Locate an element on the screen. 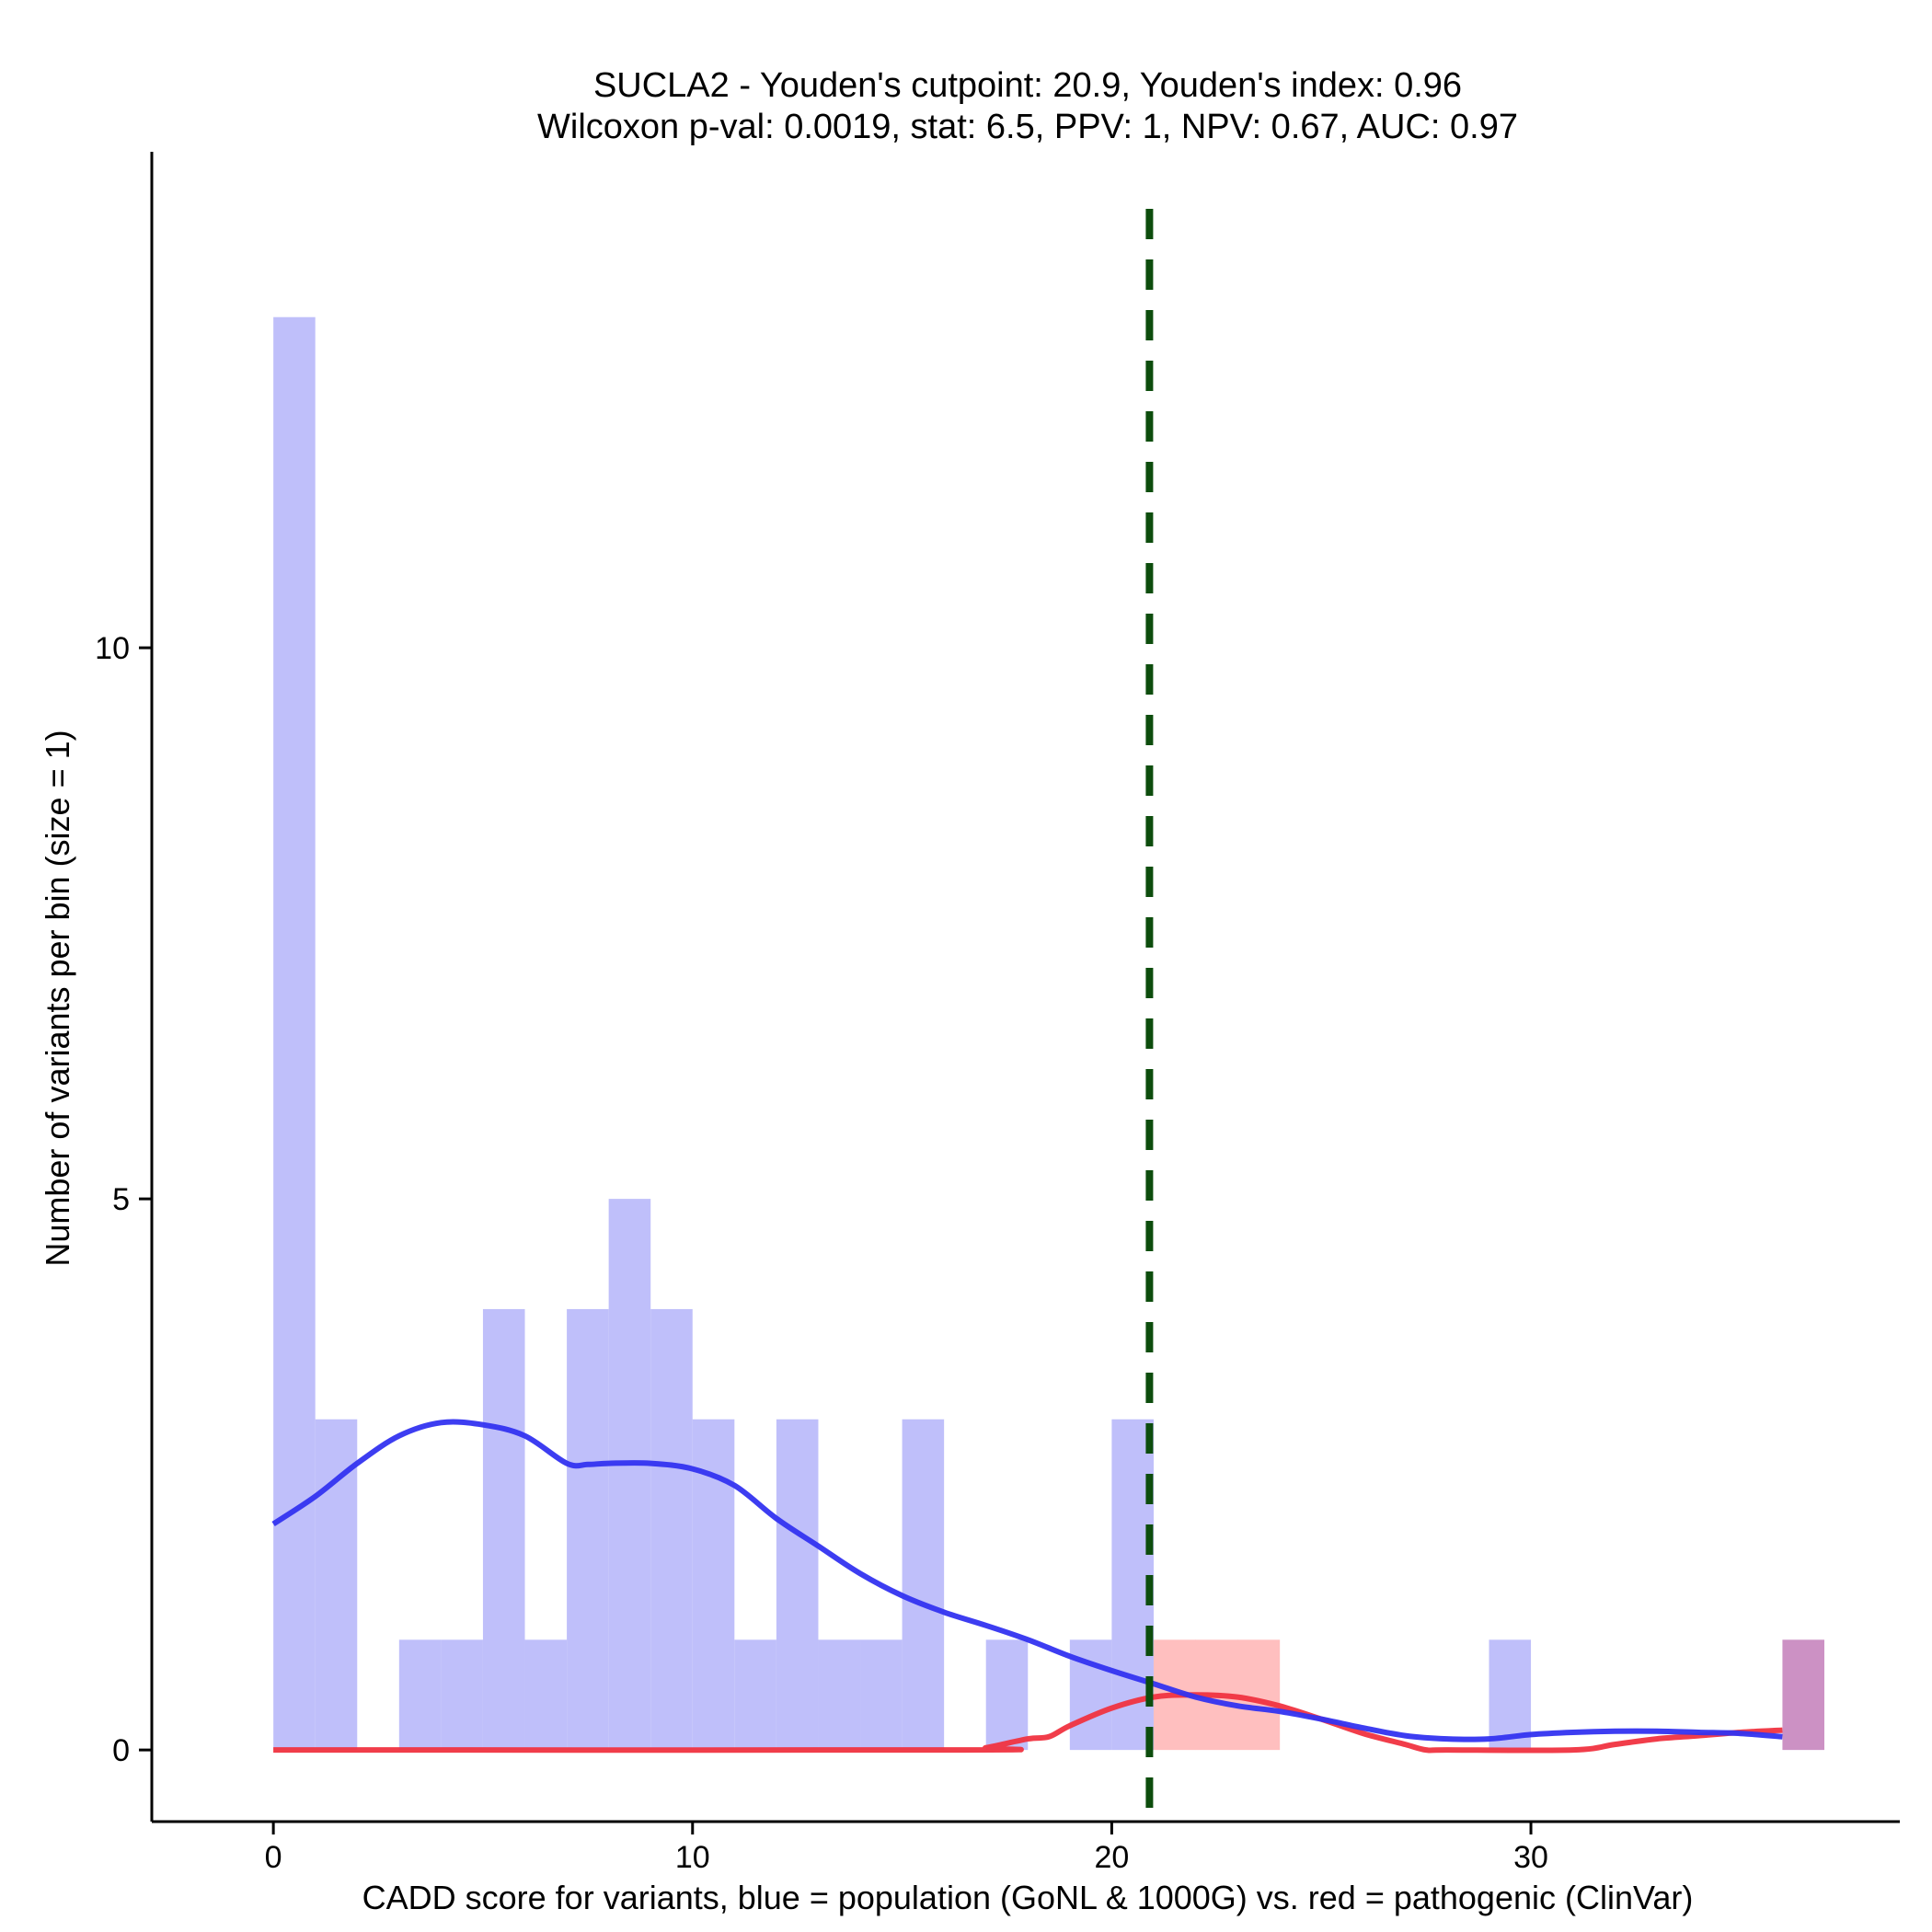 This screenshot has width=1932, height=1932. density-line-pathogenic is located at coordinates (1028, 1723).